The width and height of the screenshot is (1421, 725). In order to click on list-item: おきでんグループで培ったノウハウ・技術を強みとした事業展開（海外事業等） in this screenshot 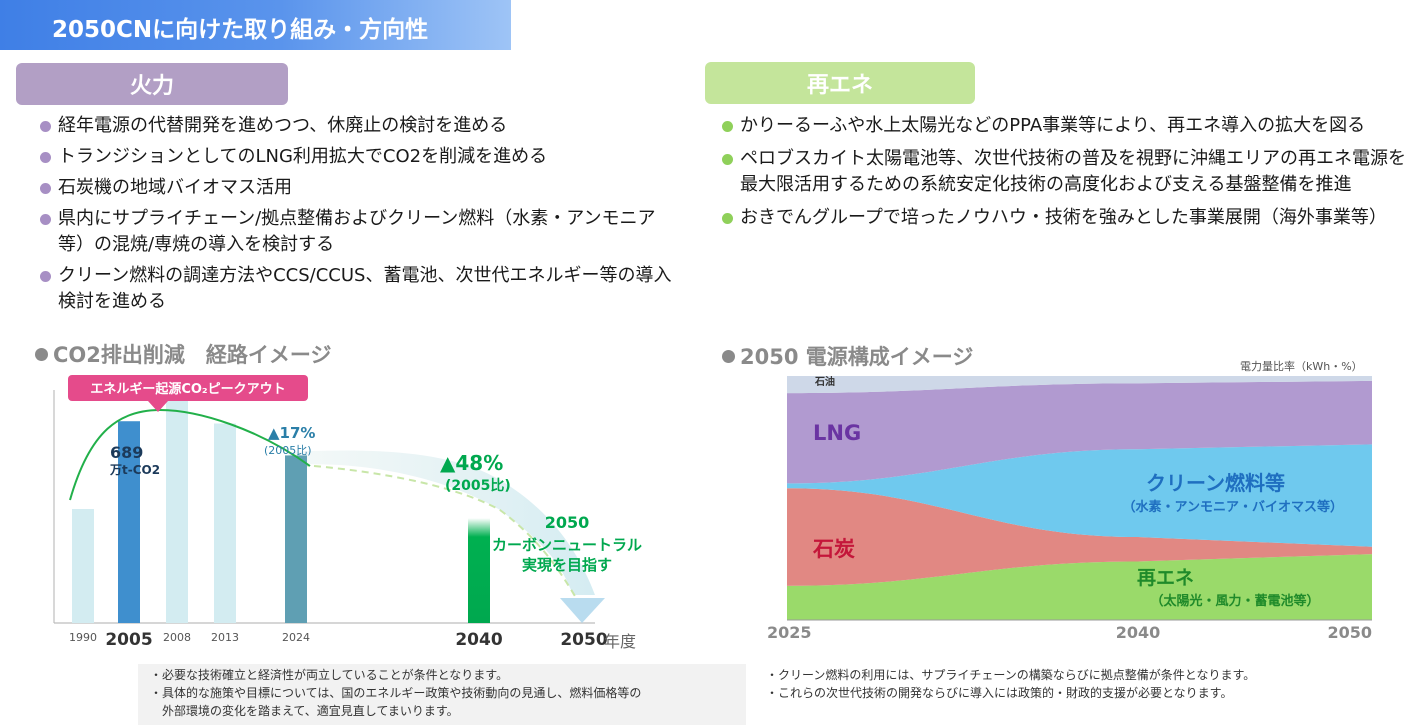, I will do `click(1069, 218)`.